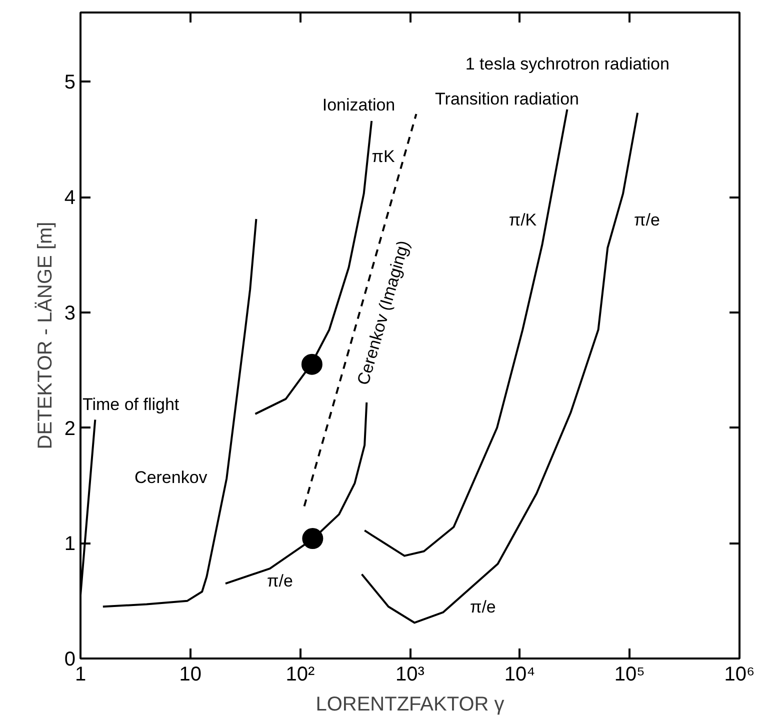 Image resolution: width=769 pixels, height=728 pixels. I want to click on annotation: 1 tesla sychrotron radiation, so click(567, 64).